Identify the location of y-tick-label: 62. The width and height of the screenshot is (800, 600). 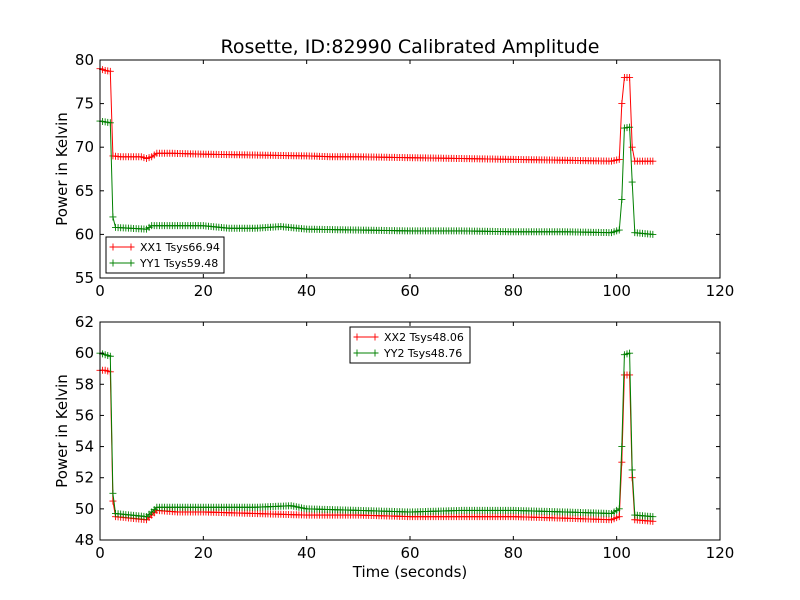
(84, 322).